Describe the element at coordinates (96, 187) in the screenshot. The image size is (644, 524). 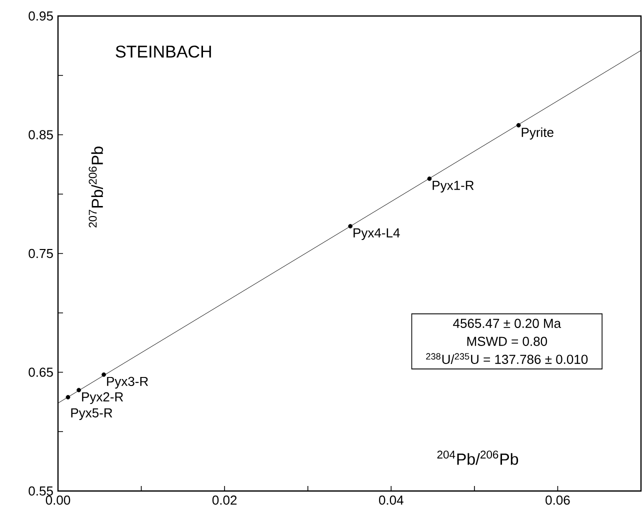
I see `y-axis-title: $^{207}$Pb/$^{206}$Pb` at that location.